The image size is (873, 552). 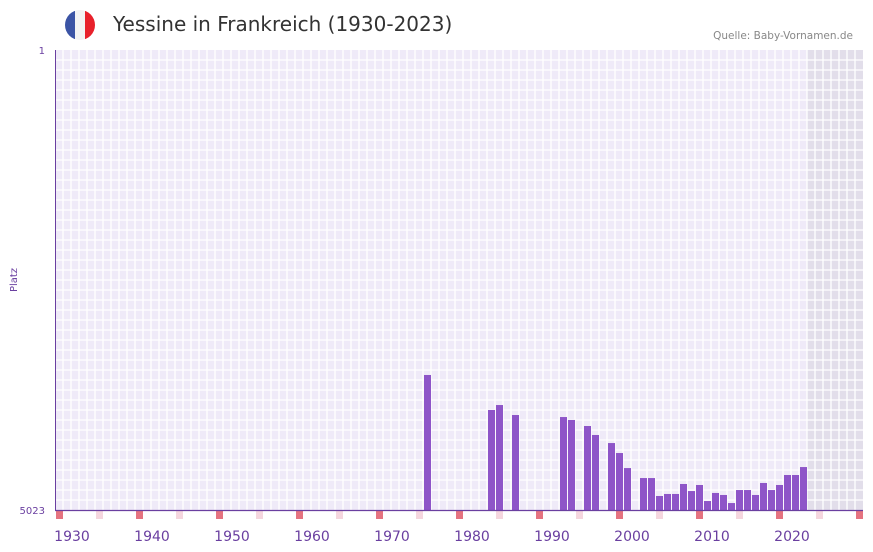 What do you see at coordinates (491, 459) in the screenshot?
I see `bar-1982` at bounding box center [491, 459].